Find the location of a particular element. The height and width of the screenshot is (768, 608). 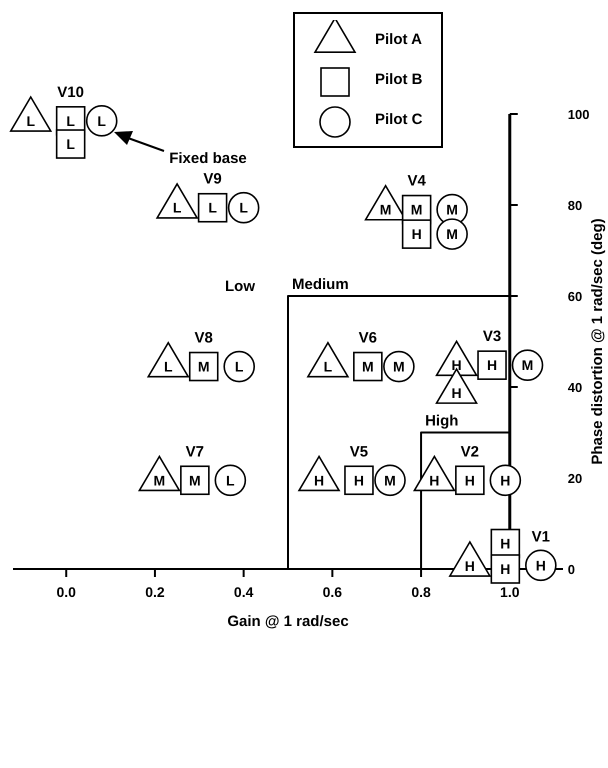

y-tick-label: 0 is located at coordinates (572, 569).